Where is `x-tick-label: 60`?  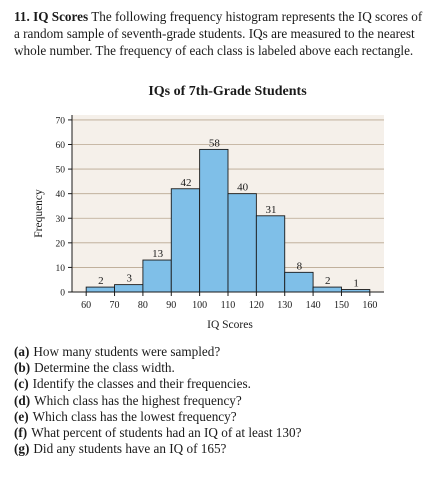
x-tick-label: 60 is located at coordinates (86, 305).